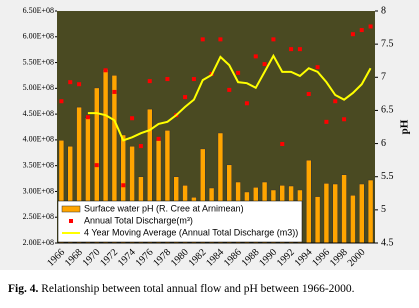 The height and width of the screenshot is (308, 419). I want to click on y-tick-label: 5.00E+08, so click(38, 87).